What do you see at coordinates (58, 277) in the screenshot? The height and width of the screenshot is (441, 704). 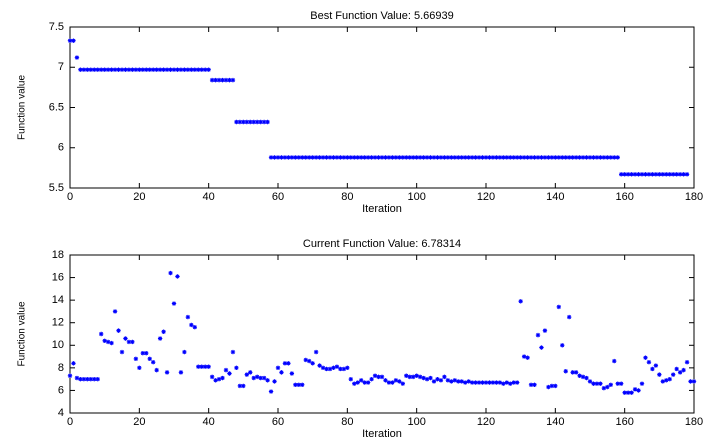 I see `y-tick-label: 16` at bounding box center [58, 277].